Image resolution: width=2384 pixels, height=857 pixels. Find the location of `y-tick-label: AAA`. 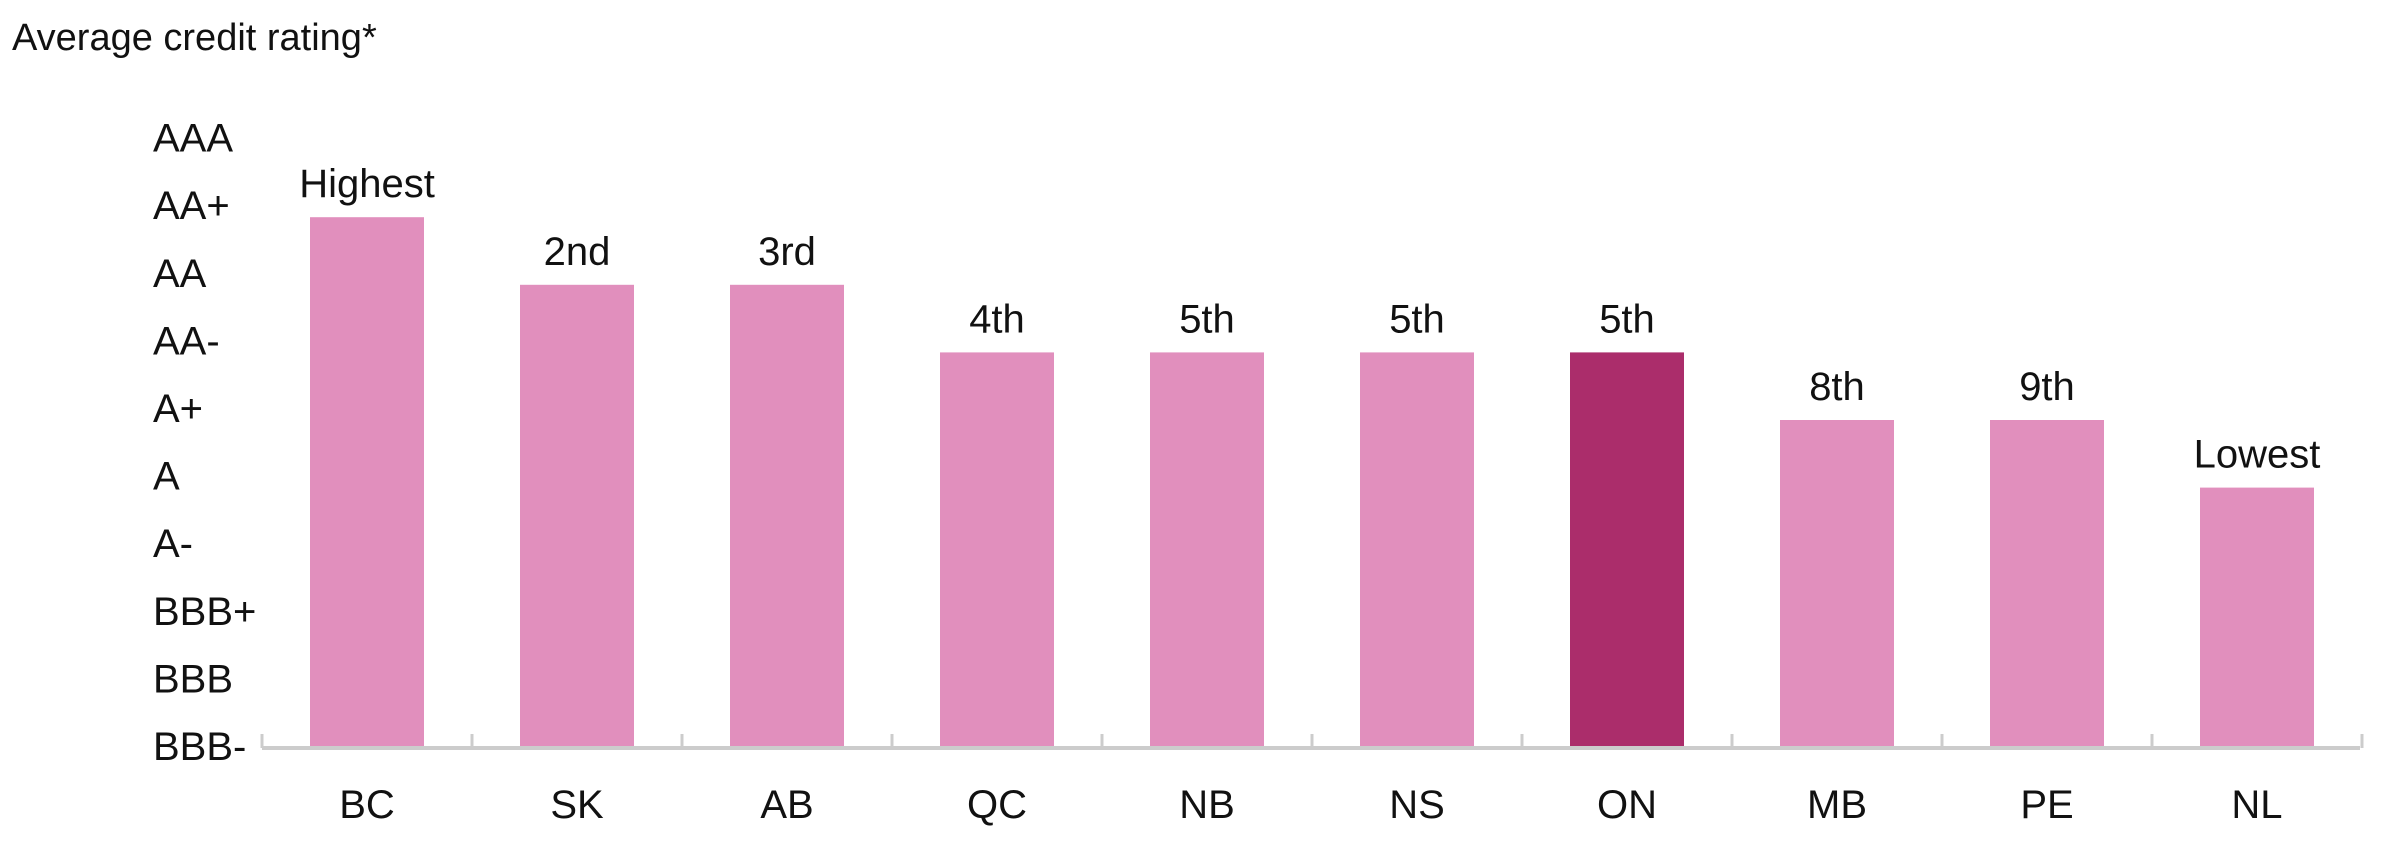

y-tick-label: AAA is located at coordinates (193, 139).